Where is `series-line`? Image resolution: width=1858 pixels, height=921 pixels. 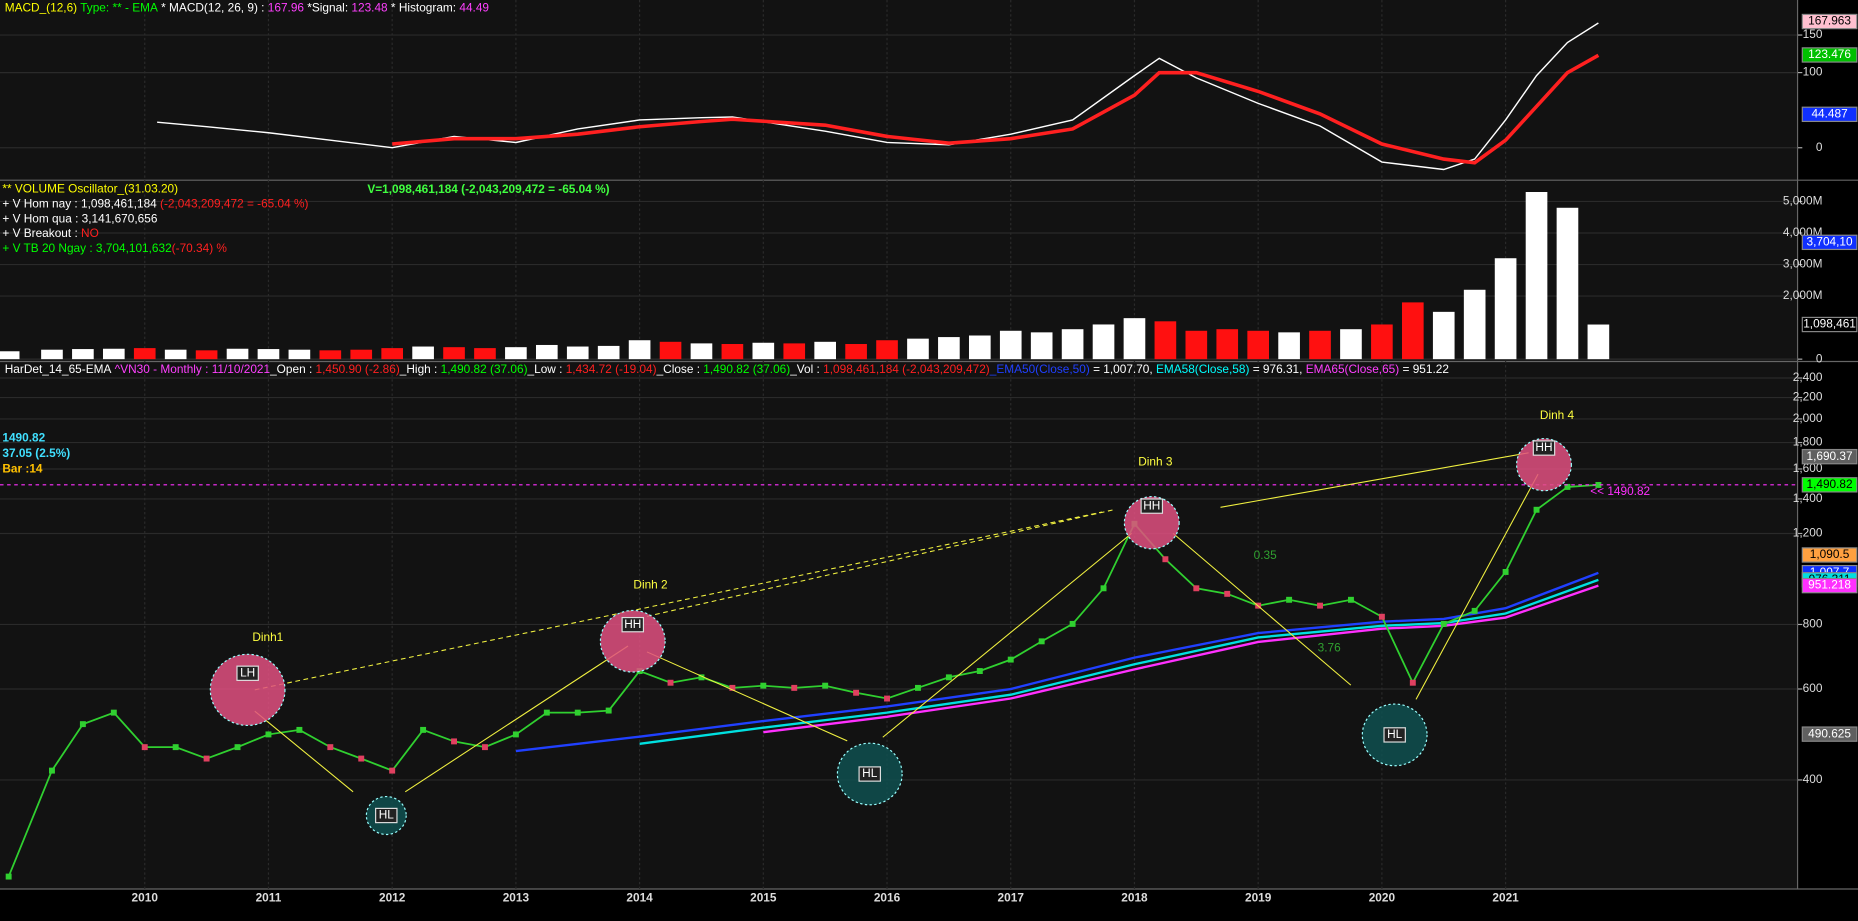
series-line is located at coordinates (1181, 659).